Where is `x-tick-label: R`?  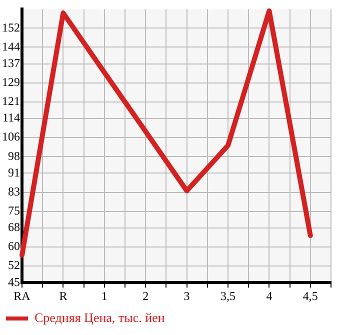
x-tick-label: R is located at coordinates (63, 295).